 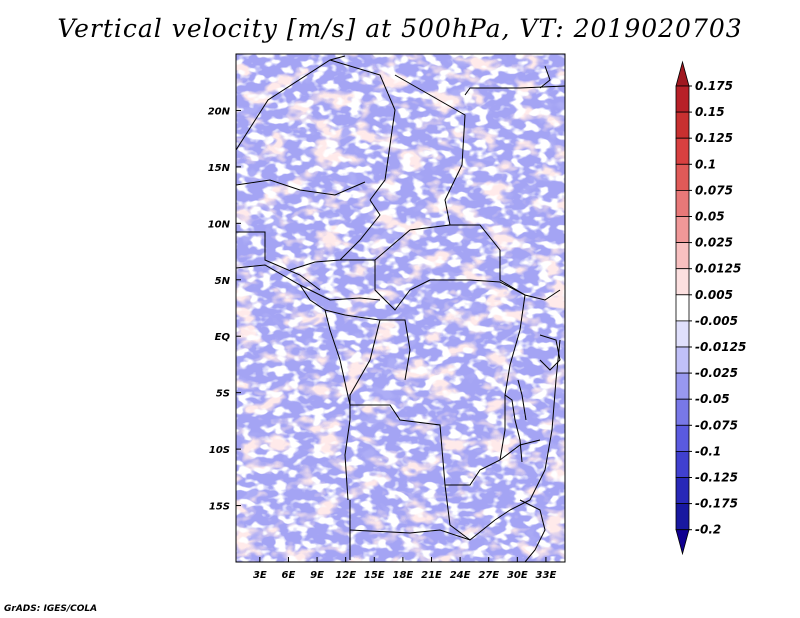 I want to click on colorbar-label: 0.005, so click(x=714, y=295).